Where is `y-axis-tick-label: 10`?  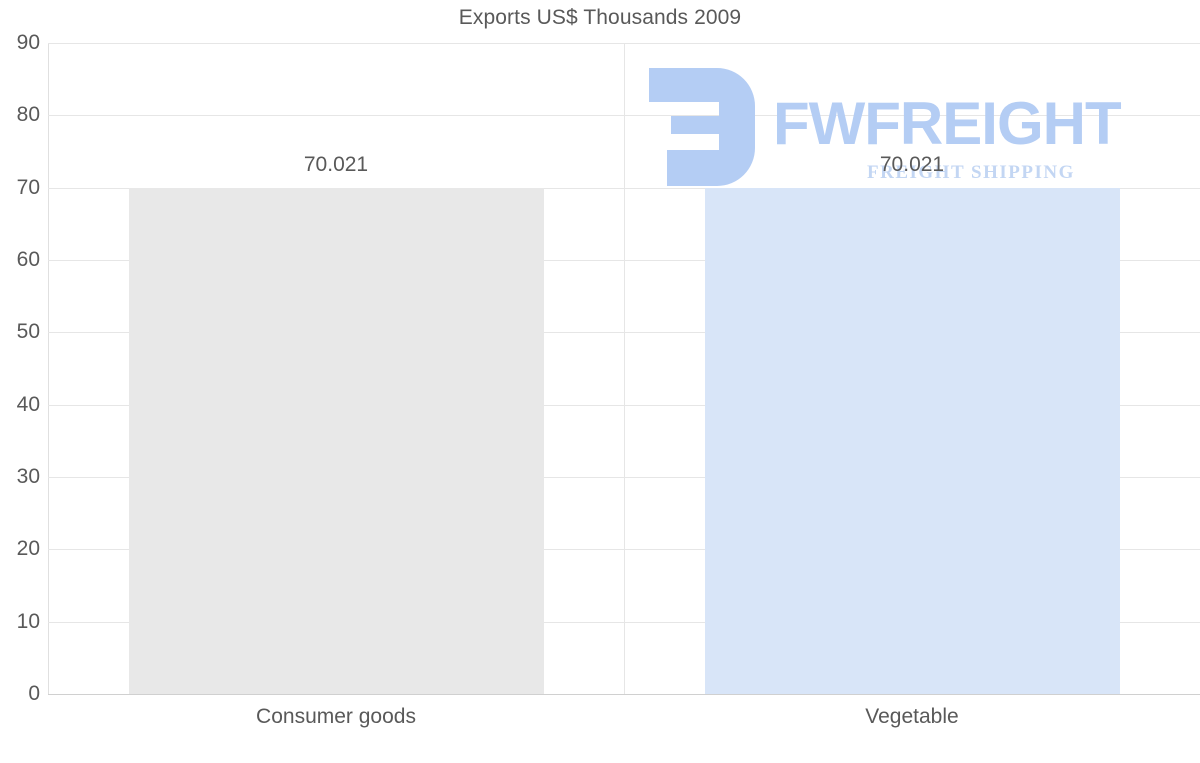 y-axis-tick-label: 10 is located at coordinates (28, 621).